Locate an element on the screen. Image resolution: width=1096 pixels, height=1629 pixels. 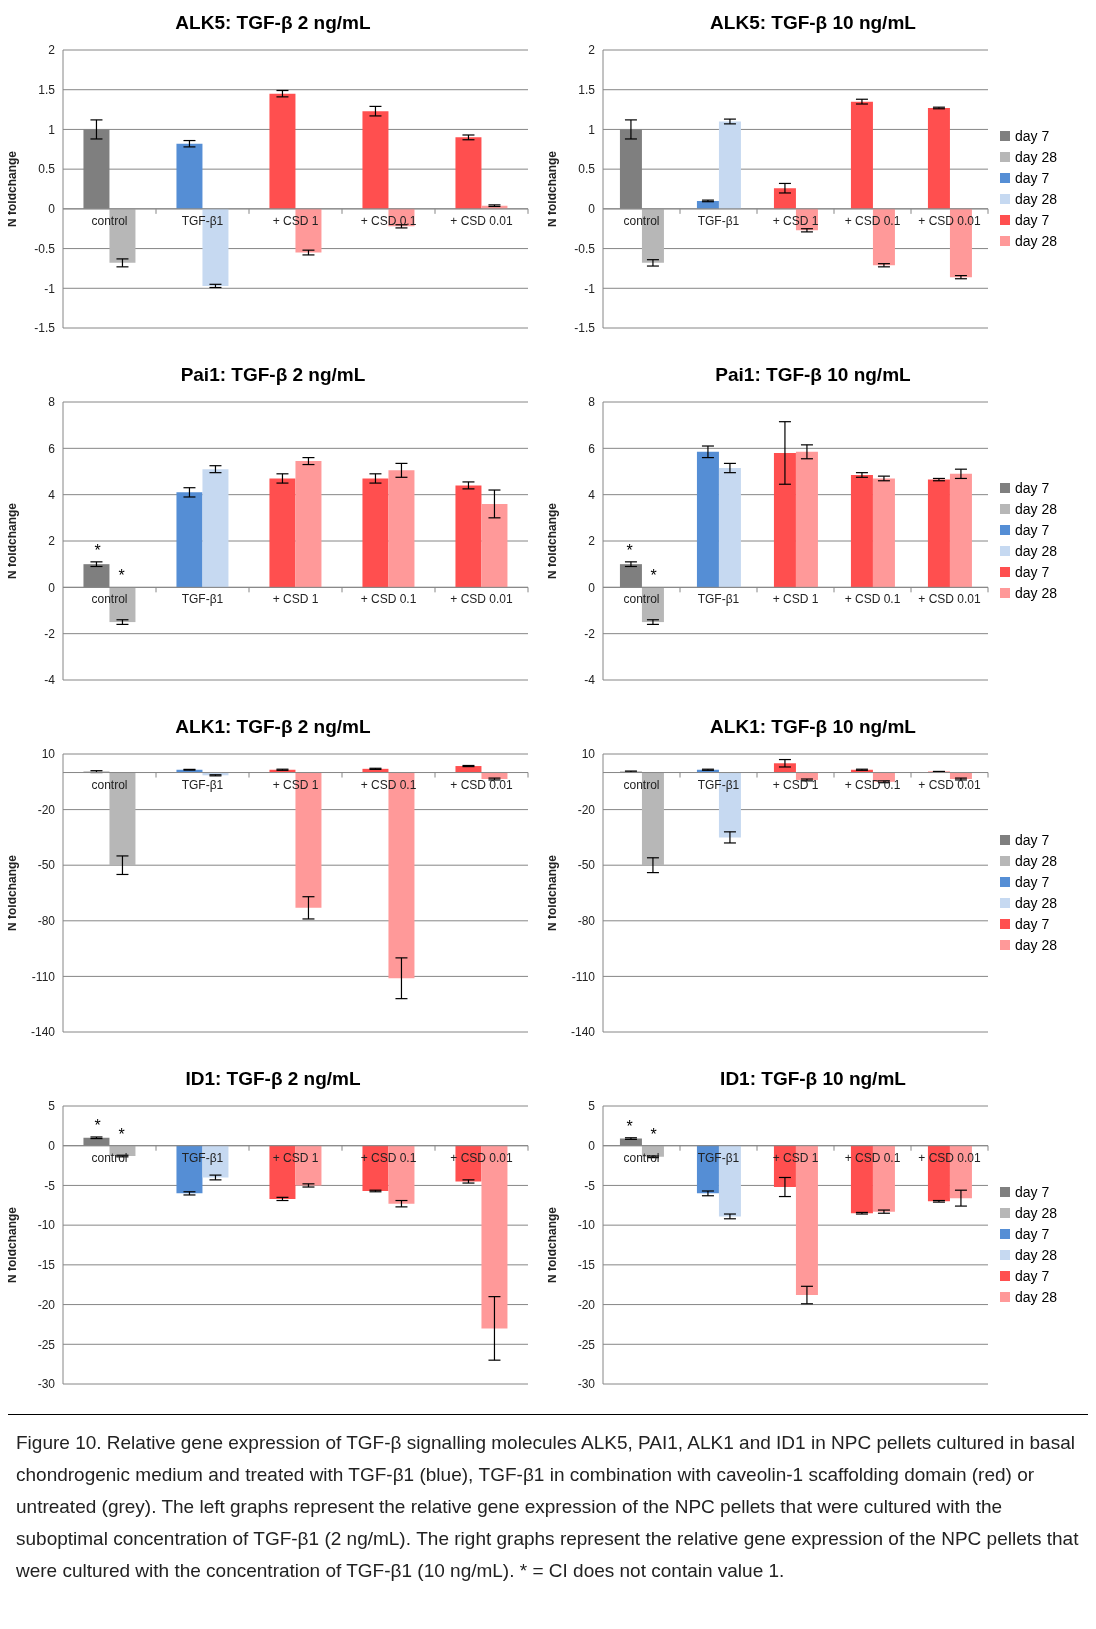
chart-title: Pai1: TGF-β 10 ng/mL is located at coordinates (813, 375).